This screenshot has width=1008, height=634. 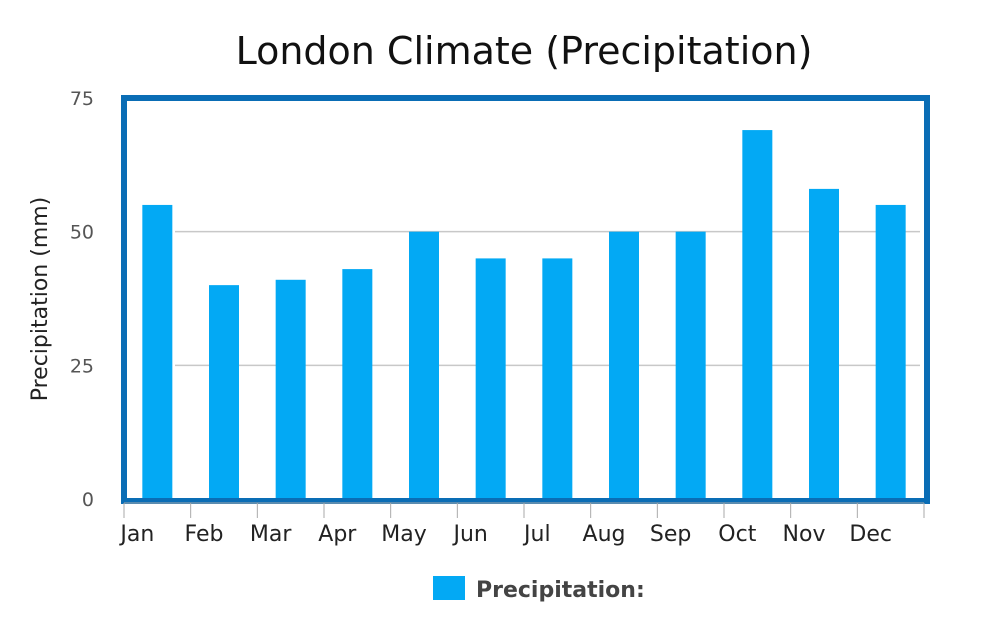 What do you see at coordinates (82, 299) in the screenshot?
I see `y-tick-labels: 0 25 50 75` at bounding box center [82, 299].